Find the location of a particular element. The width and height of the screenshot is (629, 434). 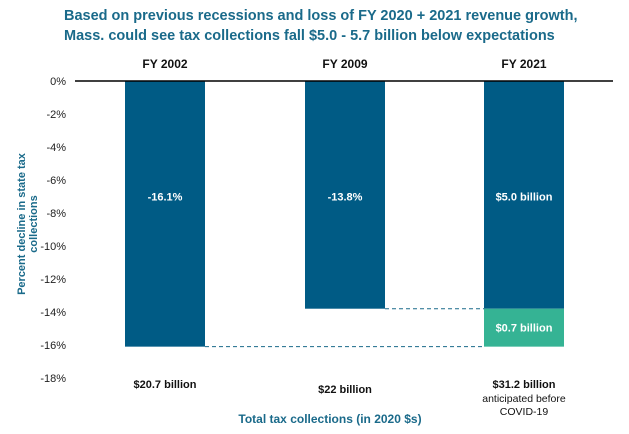

x-axis-label: Total tax collections (in 2020 $s) is located at coordinates (330, 419).